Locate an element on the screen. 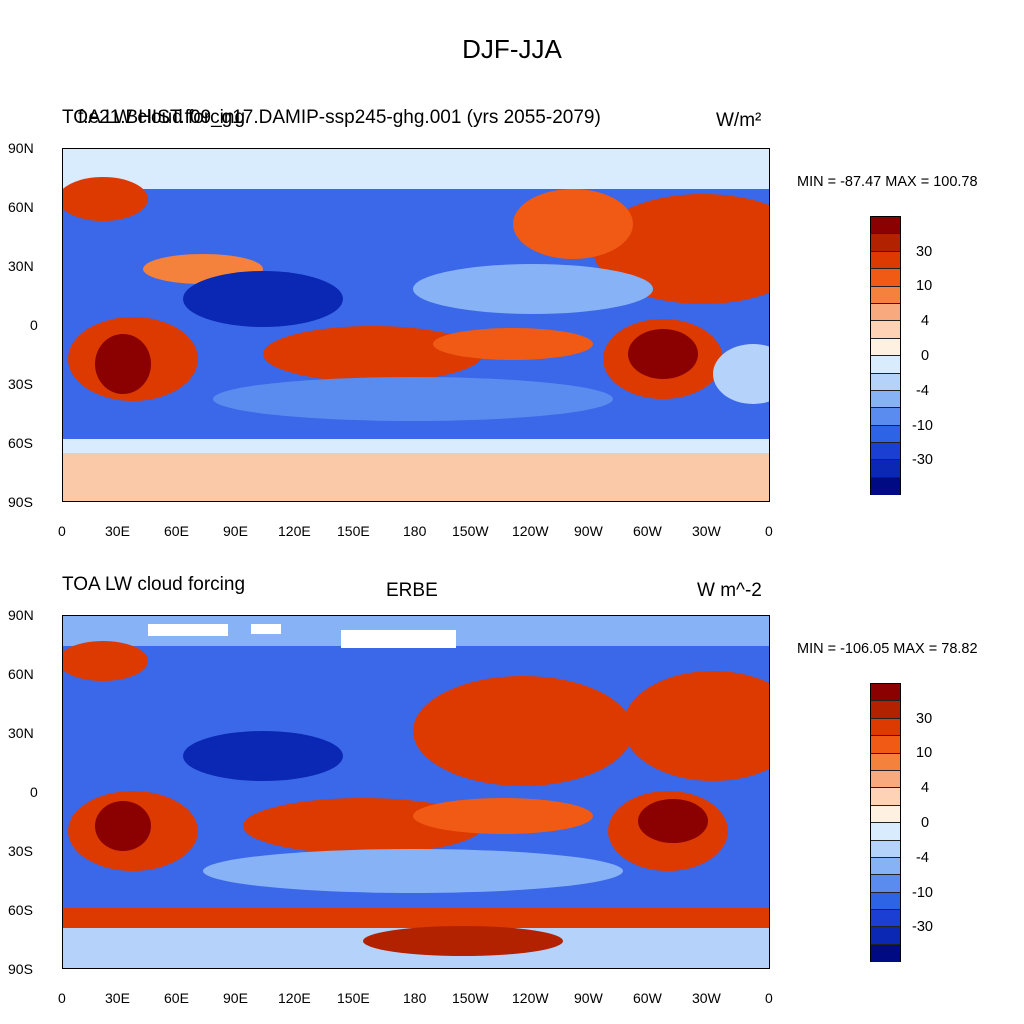 This screenshot has height=1024, width=1024. panel1-x-tick: 150E is located at coordinates (353, 531).